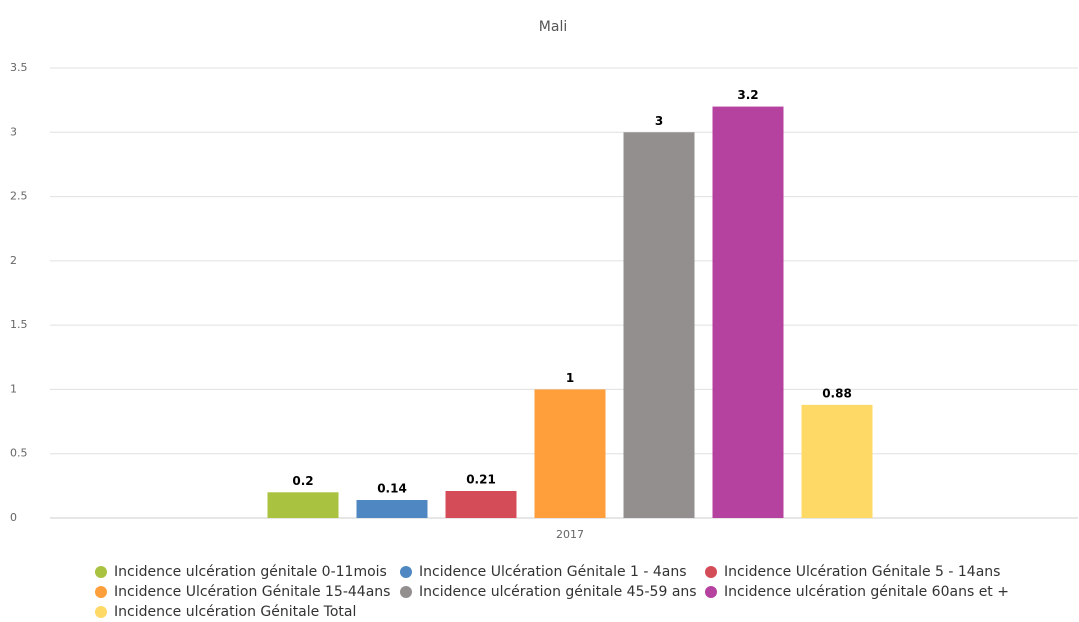 The width and height of the screenshot is (1079, 622). Describe the element at coordinates (747, 95) in the screenshot. I see `data-label: 3.2` at that location.